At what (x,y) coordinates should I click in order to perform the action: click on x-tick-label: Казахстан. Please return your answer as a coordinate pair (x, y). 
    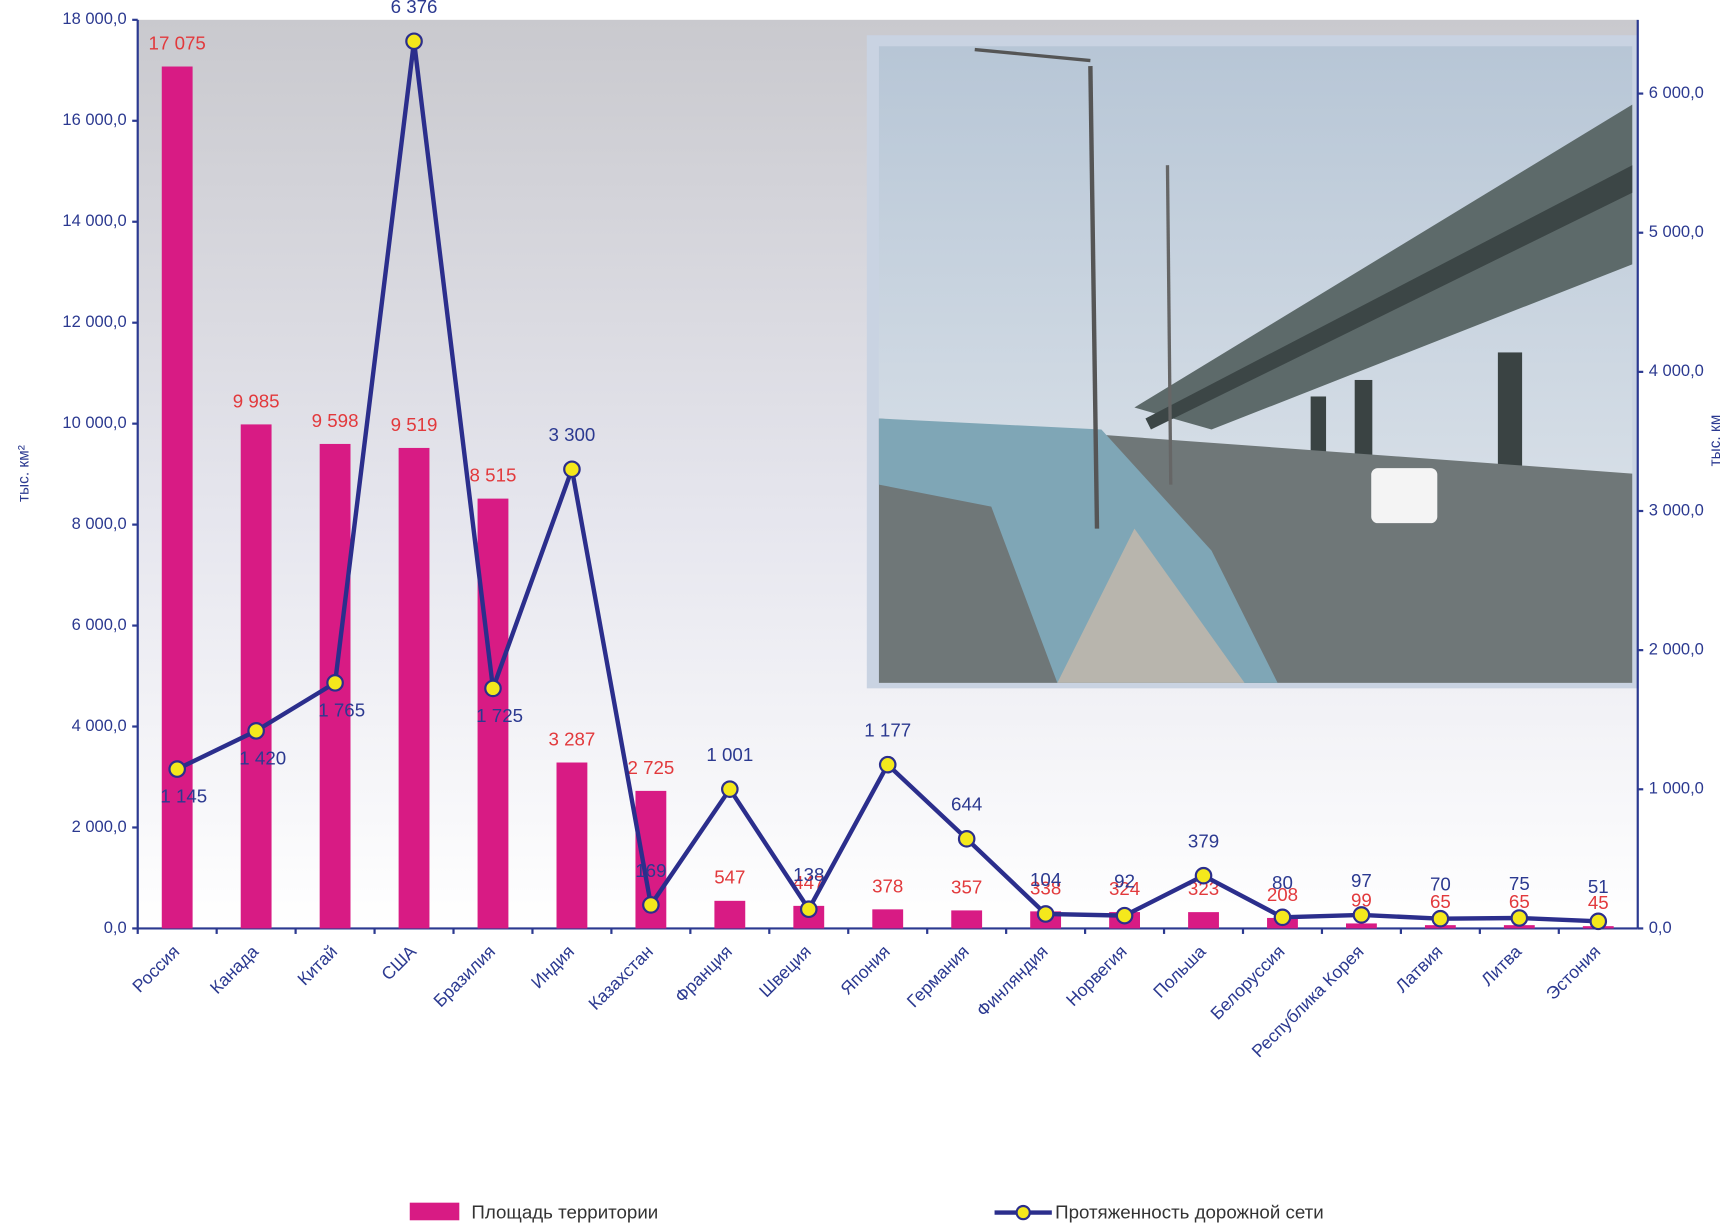
    Looking at the image, I should click on (621, 977).